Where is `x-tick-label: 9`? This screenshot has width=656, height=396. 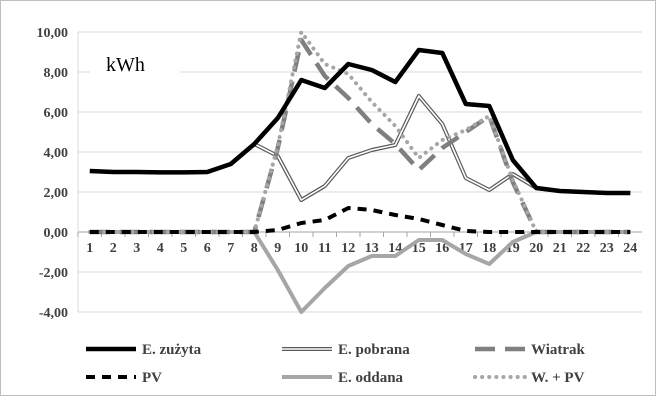 x-tick-label: 9 is located at coordinates (277, 248).